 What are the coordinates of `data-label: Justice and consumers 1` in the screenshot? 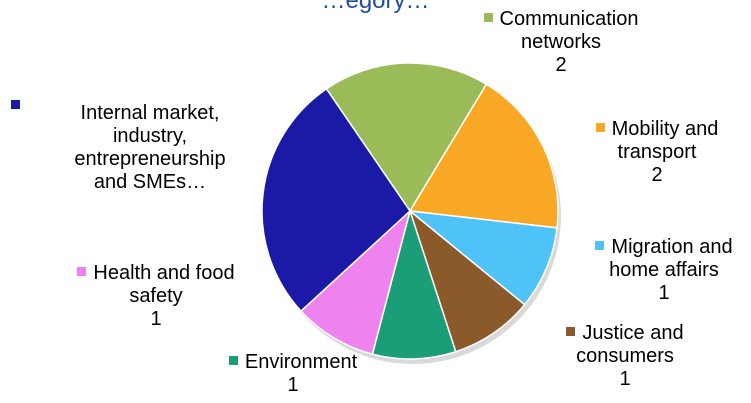 It's located at (625, 356).